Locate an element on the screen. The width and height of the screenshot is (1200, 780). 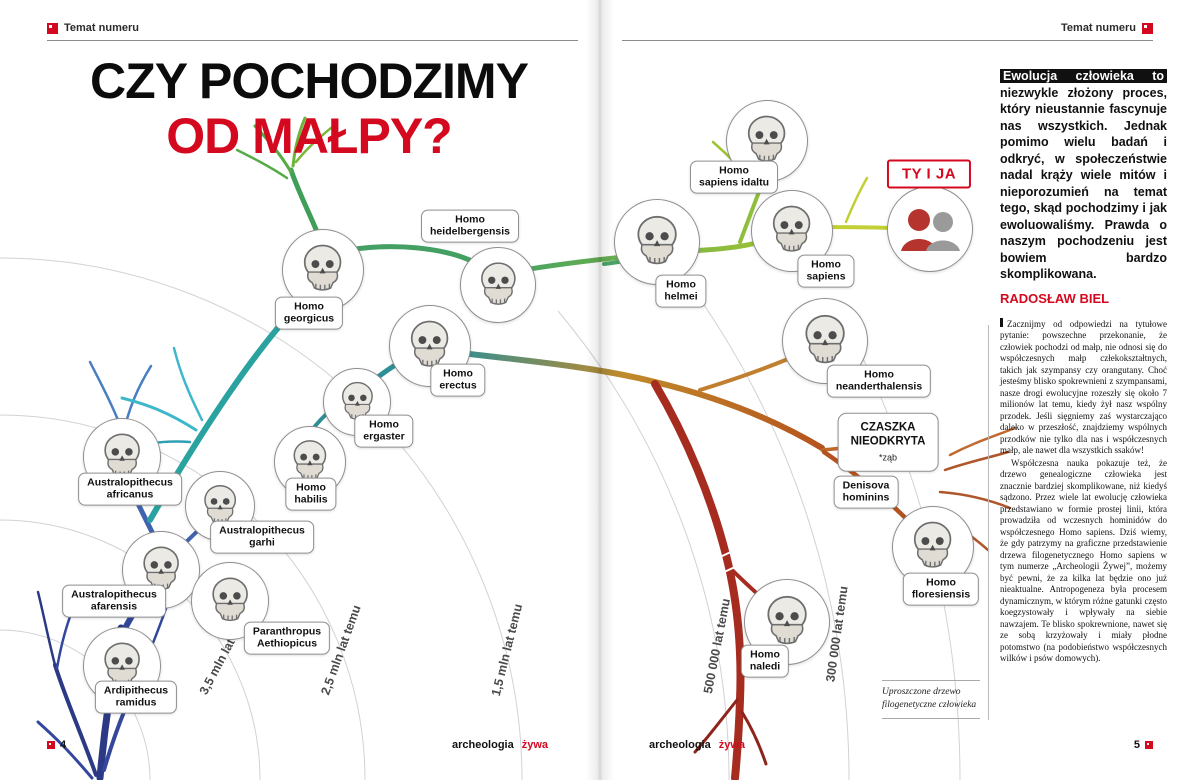
node-homo-floresiensis-label: Homo floresiensis is located at coordinates (941, 589).